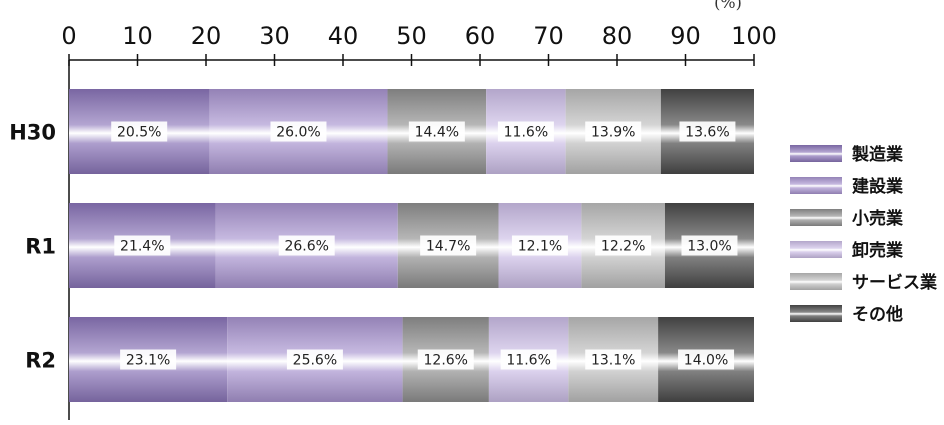  Describe the element at coordinates (40, 361) in the screenshot. I see `category-label: R2` at that location.